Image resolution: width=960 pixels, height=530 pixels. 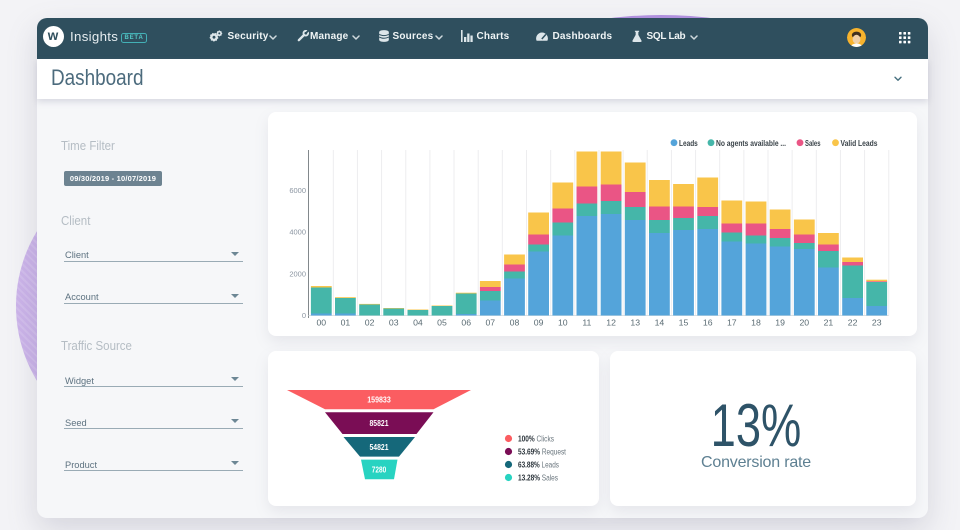 I want to click on svg-text: 159833, so click(x=379, y=400).